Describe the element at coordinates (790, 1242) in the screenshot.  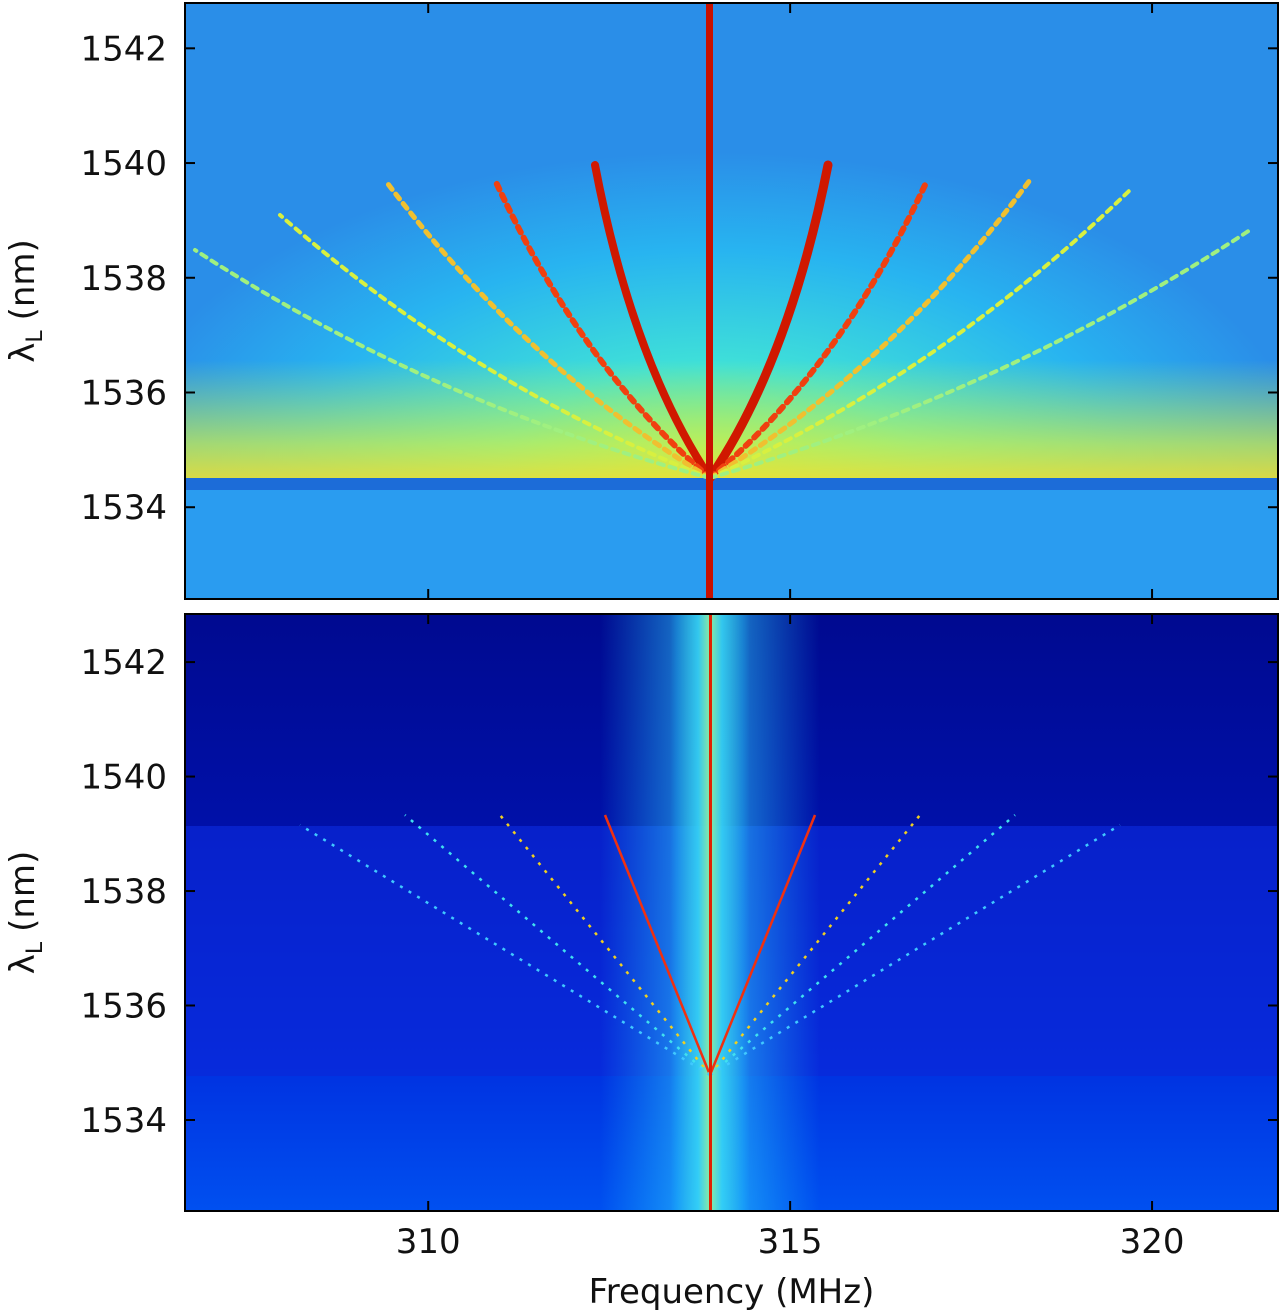
I see `x-tick-label: 315` at that location.